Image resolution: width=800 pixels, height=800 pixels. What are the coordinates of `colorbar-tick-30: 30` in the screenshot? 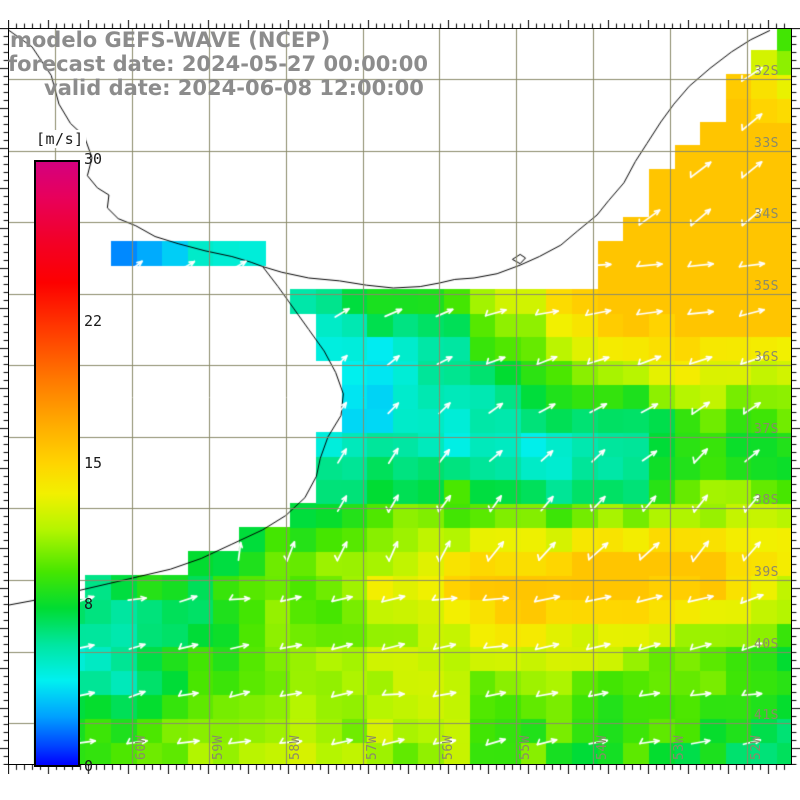 It's located at (93, 159).